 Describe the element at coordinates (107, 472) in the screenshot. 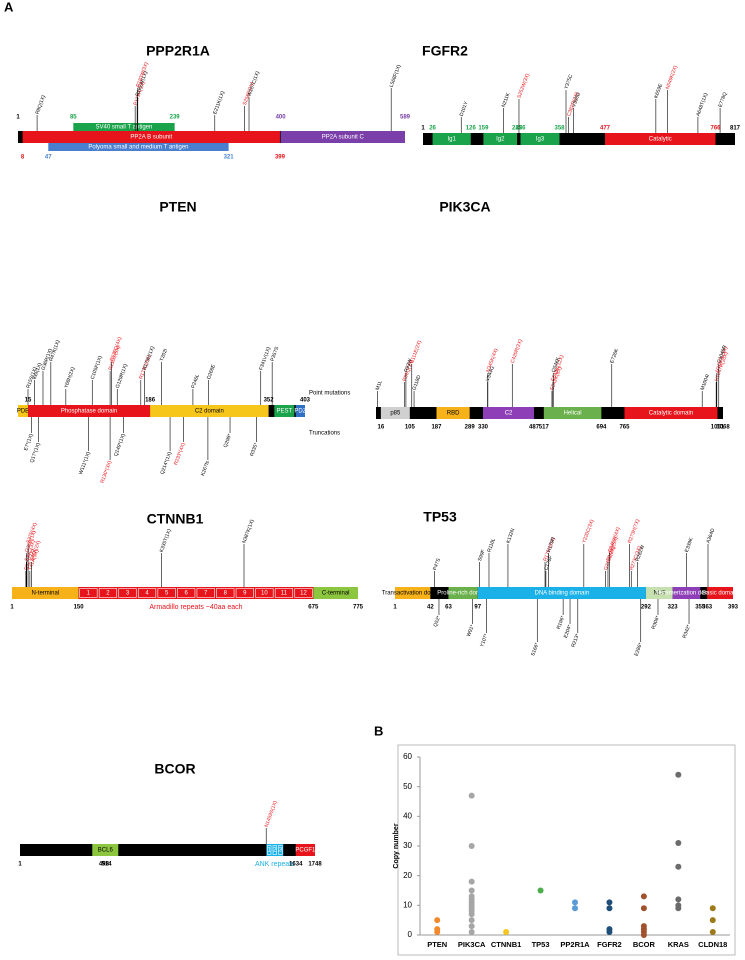

I see `mutation-label: R130*(3X)` at that location.